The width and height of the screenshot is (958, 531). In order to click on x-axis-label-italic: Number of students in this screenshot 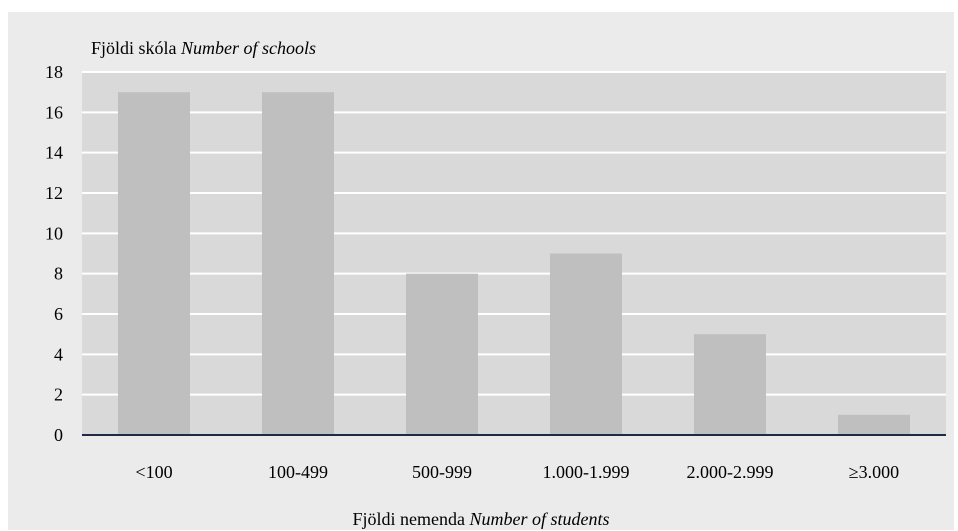, I will do `click(539, 519)`.